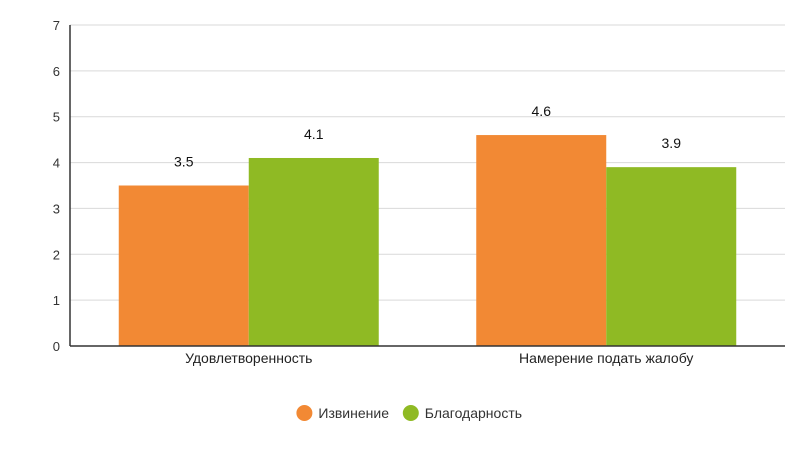 The height and width of the screenshot is (450, 810). What do you see at coordinates (184, 162) in the screenshot?
I see `data-label: 3.5` at bounding box center [184, 162].